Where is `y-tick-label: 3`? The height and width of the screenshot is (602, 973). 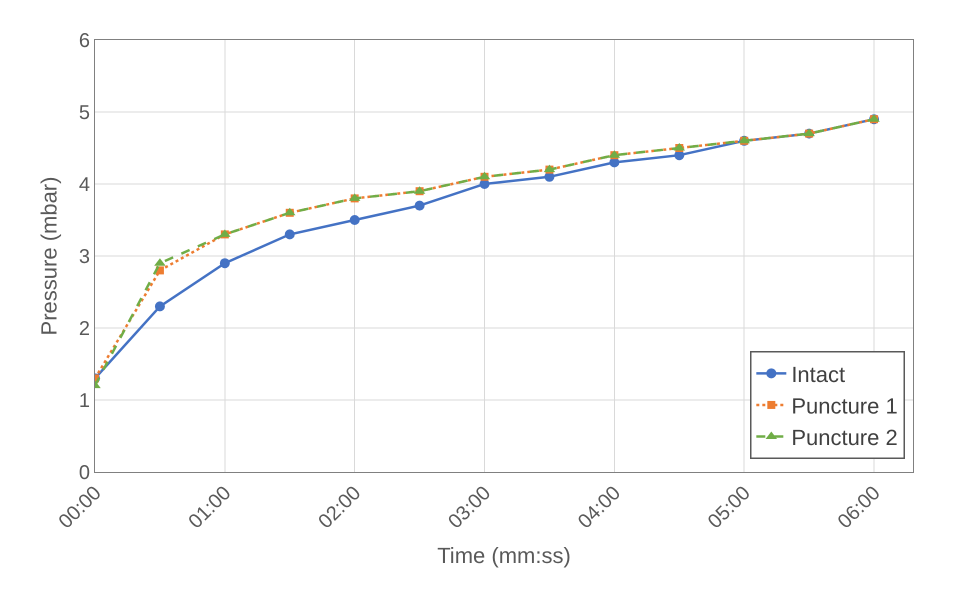 y-tick-label: 3 is located at coordinates (84, 257).